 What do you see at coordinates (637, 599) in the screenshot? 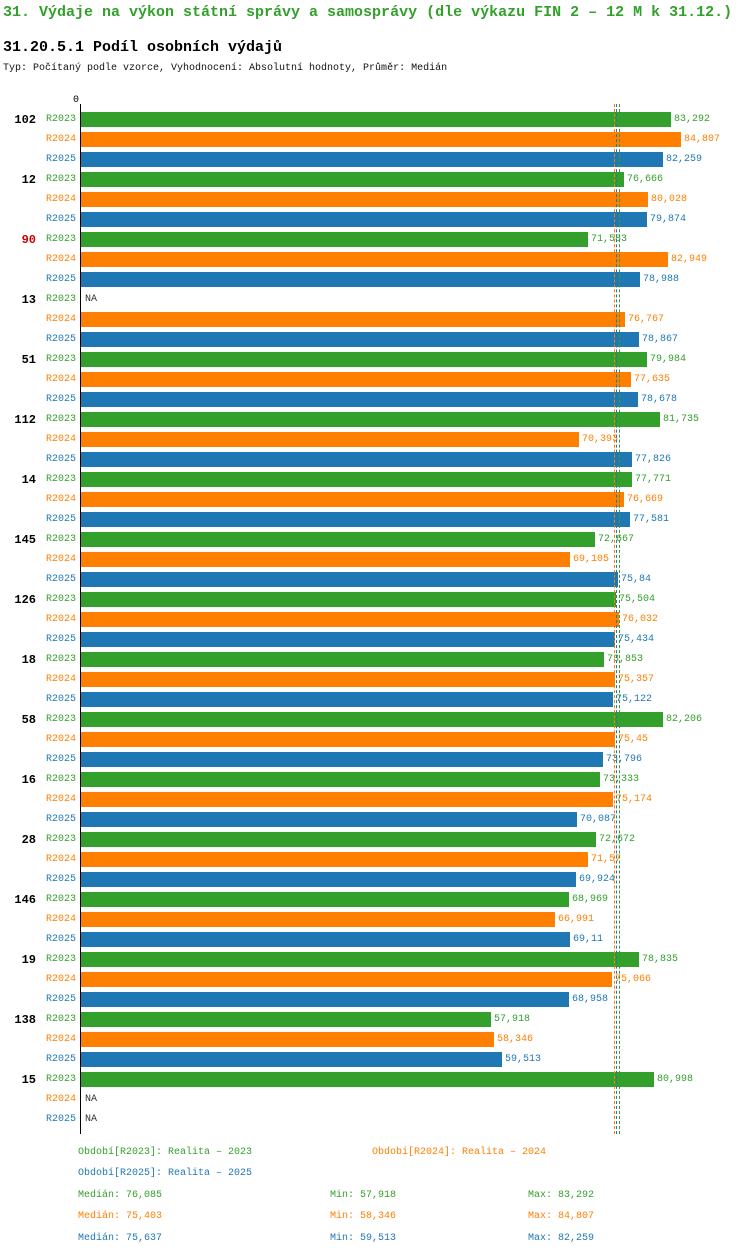
I see `bar-value: 75,504` at bounding box center [637, 599].